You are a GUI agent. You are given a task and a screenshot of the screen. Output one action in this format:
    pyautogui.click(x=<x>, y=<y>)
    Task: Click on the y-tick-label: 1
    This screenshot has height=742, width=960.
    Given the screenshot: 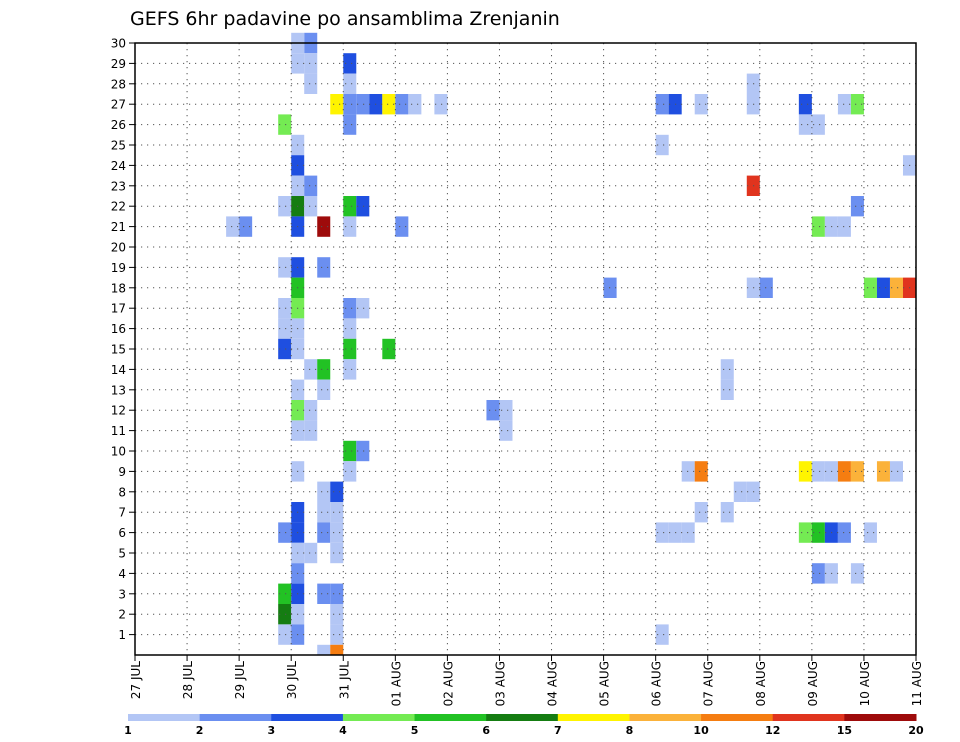 What is the action you would take?
    pyautogui.click(x=122, y=635)
    